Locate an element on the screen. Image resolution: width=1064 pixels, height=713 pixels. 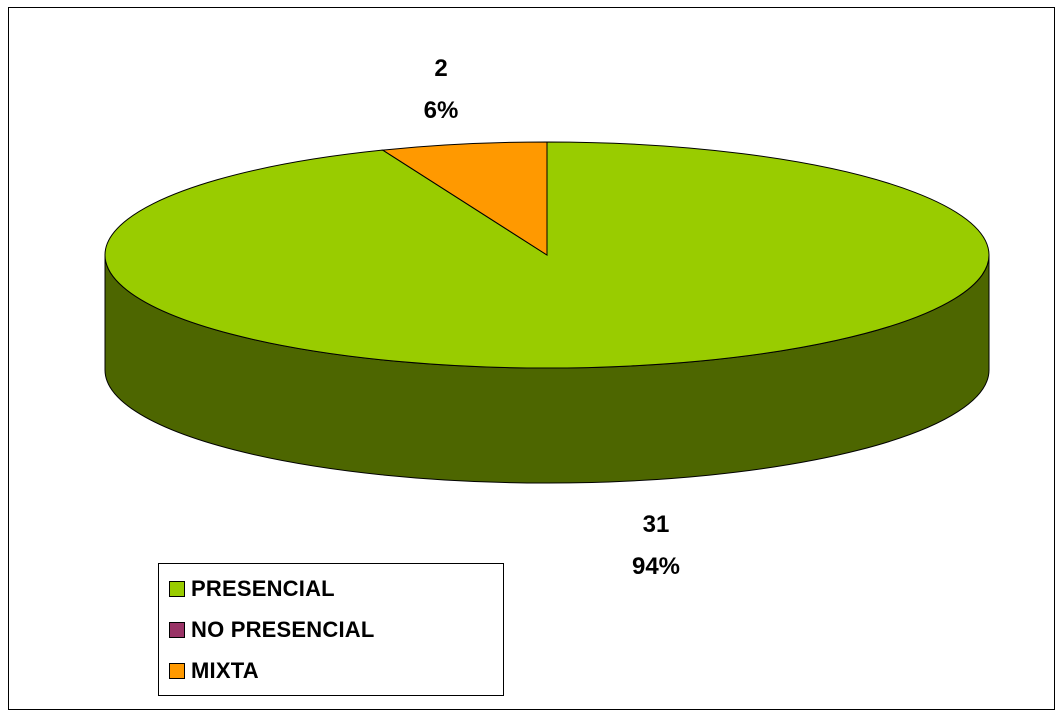
data-label-mixta-percent: 6% is located at coordinates (441, 110).